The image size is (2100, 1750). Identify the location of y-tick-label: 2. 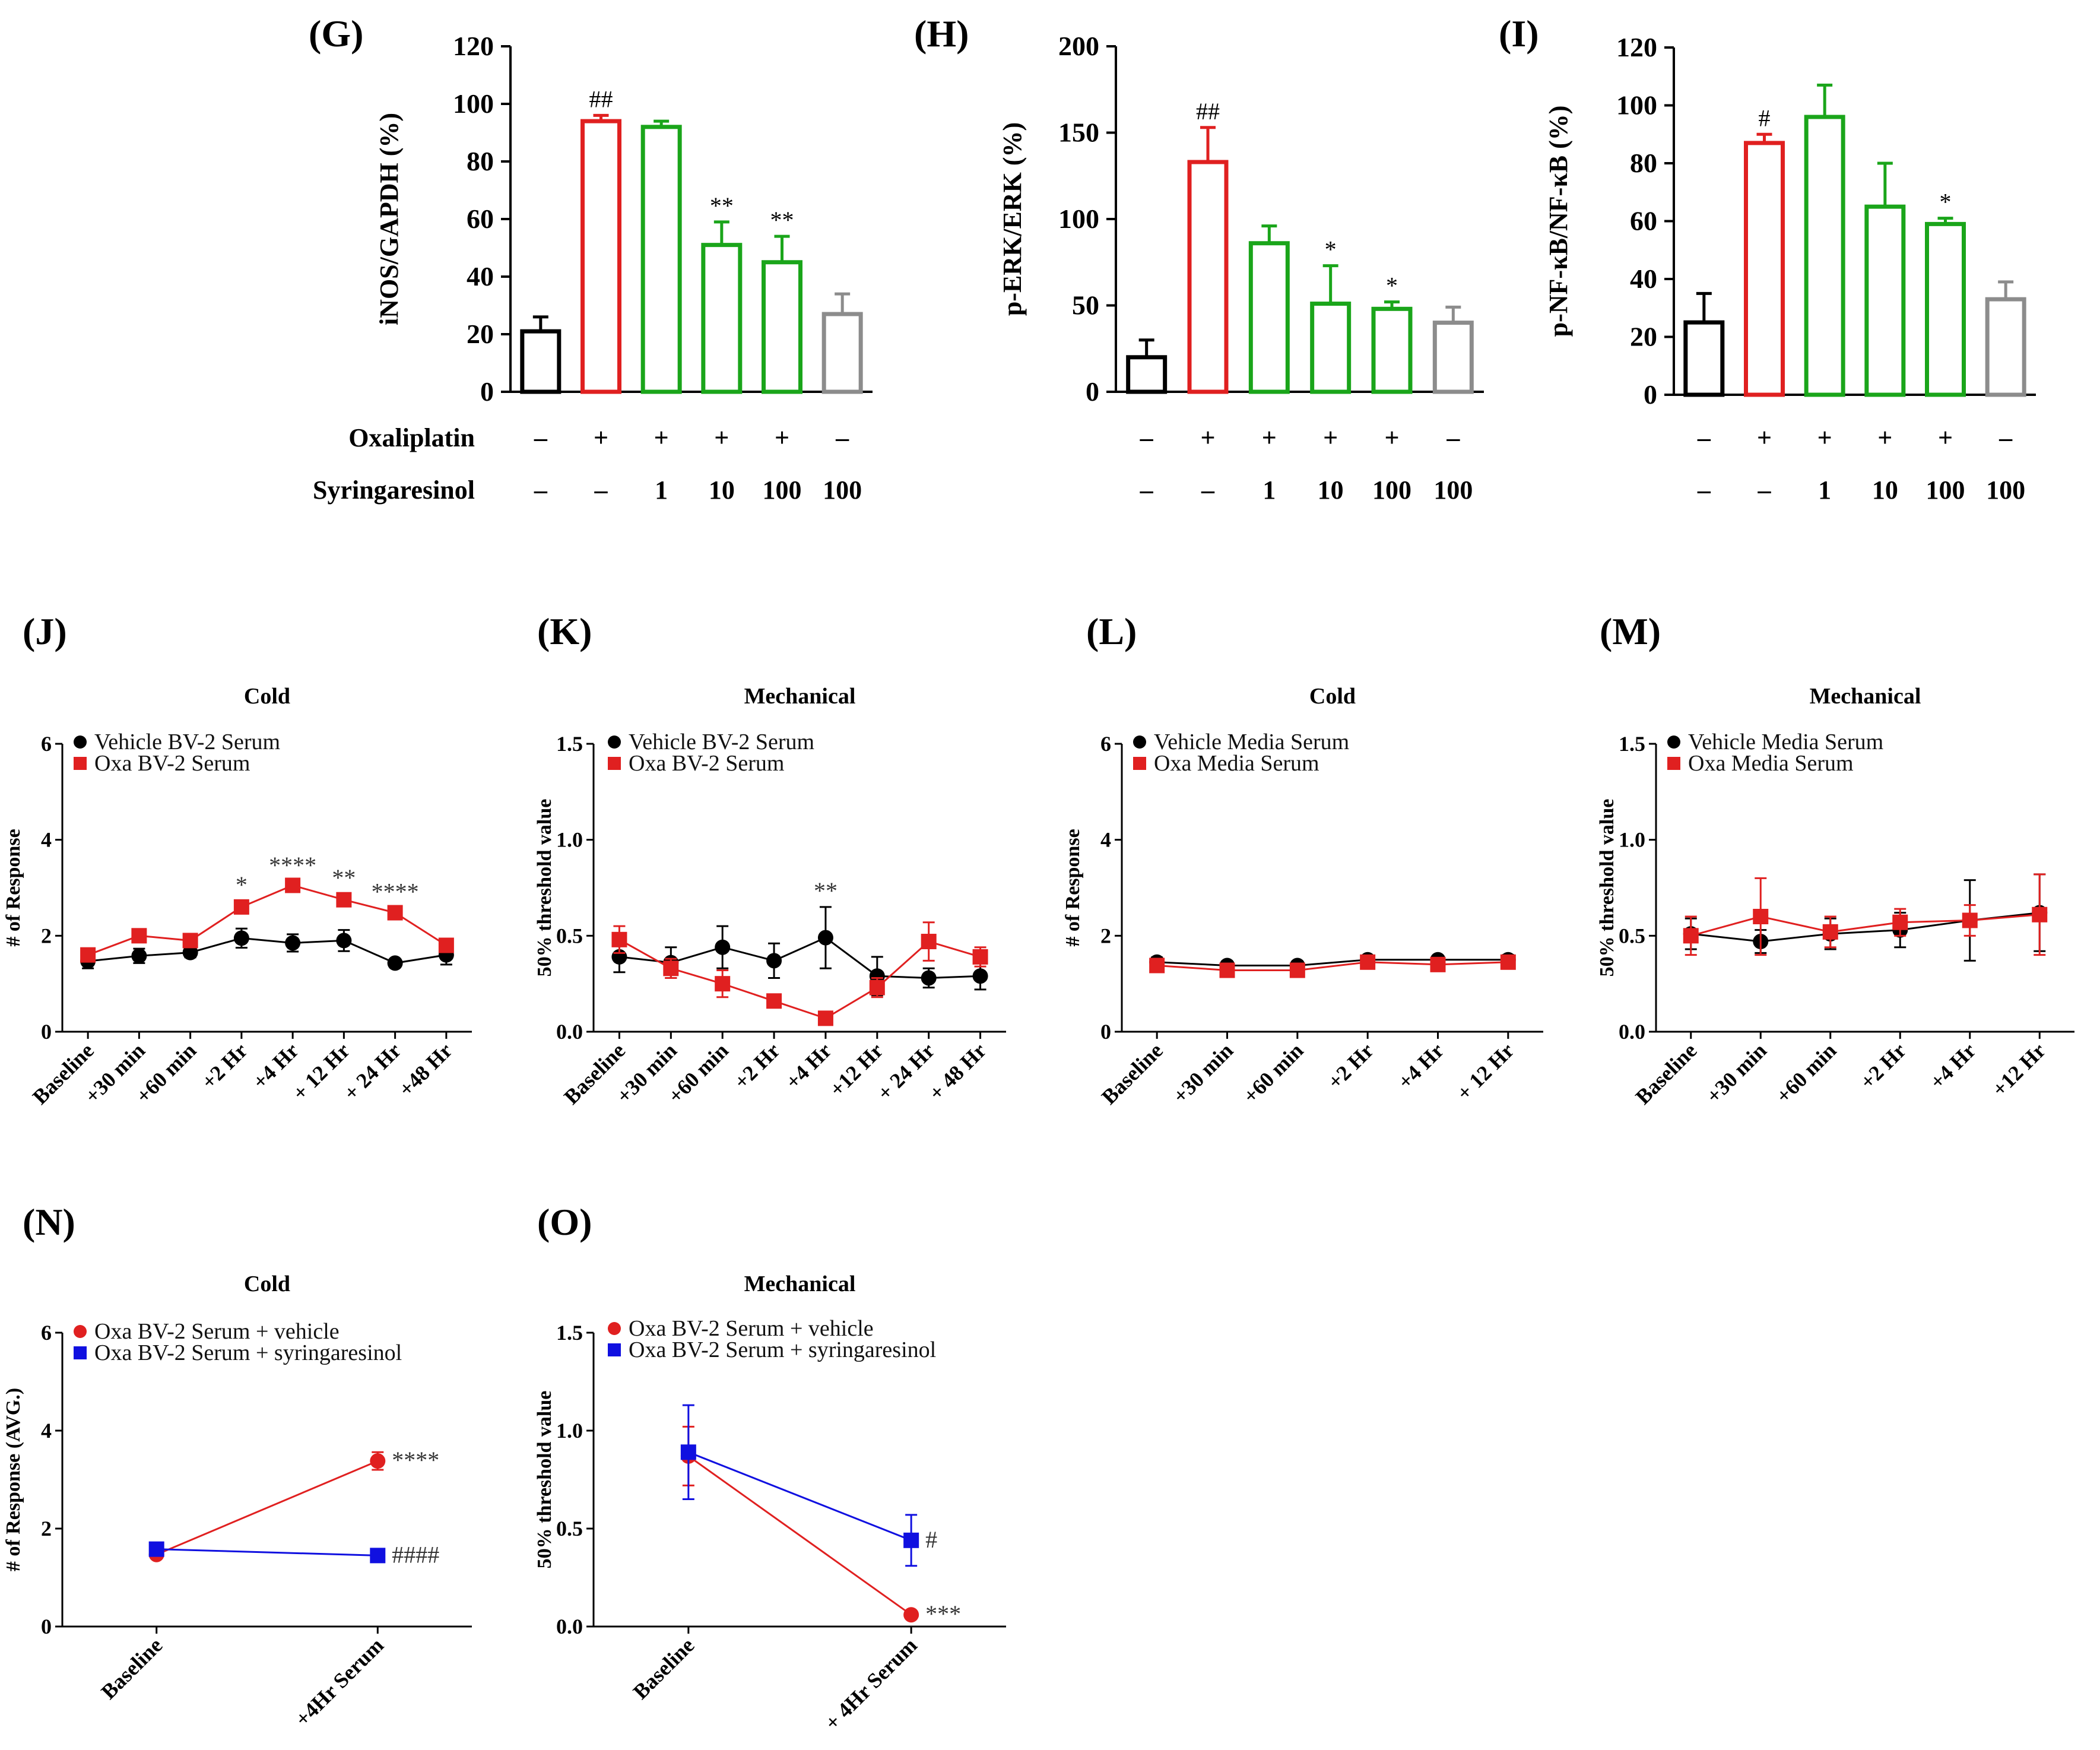
(46, 935).